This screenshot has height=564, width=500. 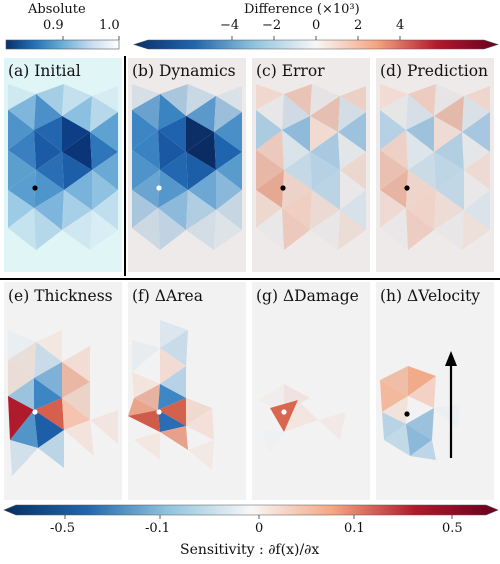 I want to click on panel-b, so click(x=187, y=165).